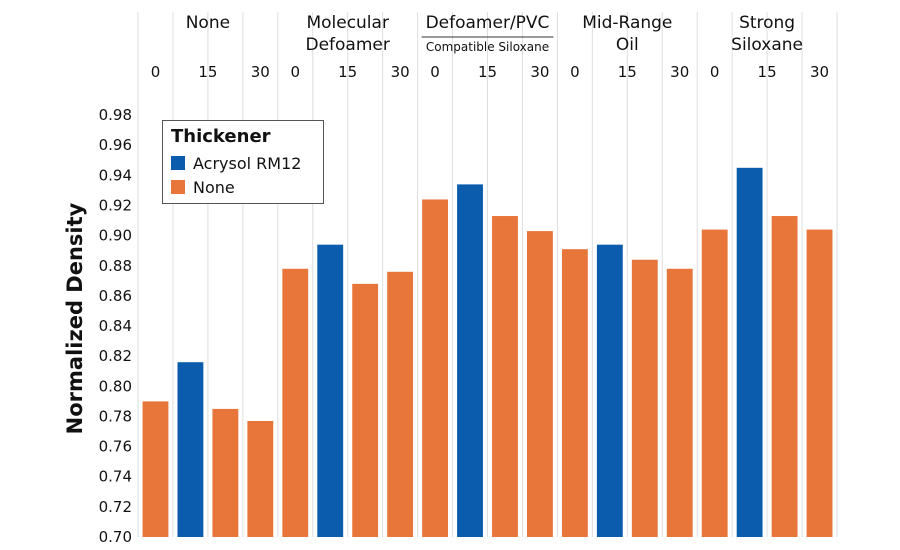  I want to click on group-label: Strong, so click(767, 23).